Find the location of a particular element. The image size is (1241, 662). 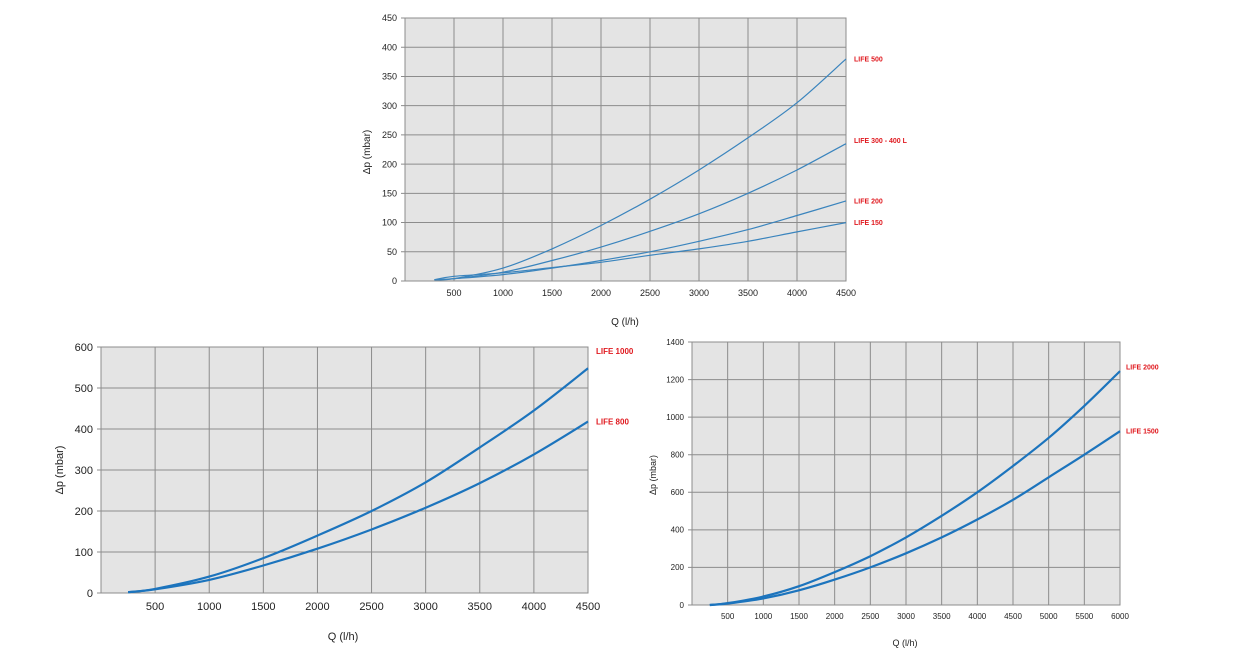

y-tick-label: 150 is located at coordinates (389, 193).